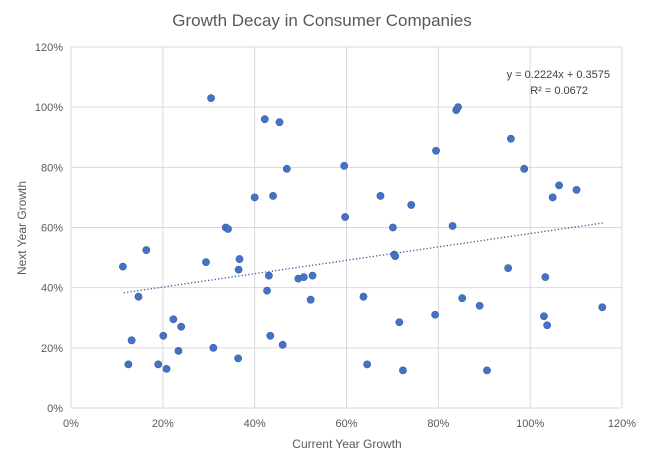  Describe the element at coordinates (52, 229) in the screenshot. I see `y-tick-label: 60%` at that location.